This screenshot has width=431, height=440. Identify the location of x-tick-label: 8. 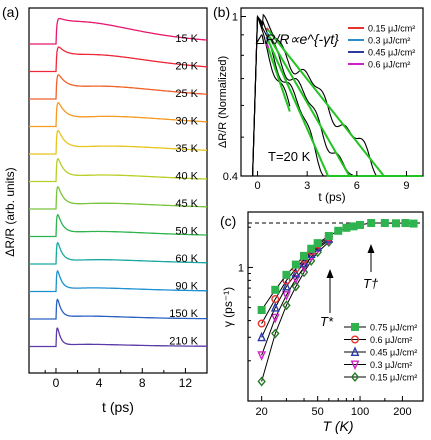
(142, 383).